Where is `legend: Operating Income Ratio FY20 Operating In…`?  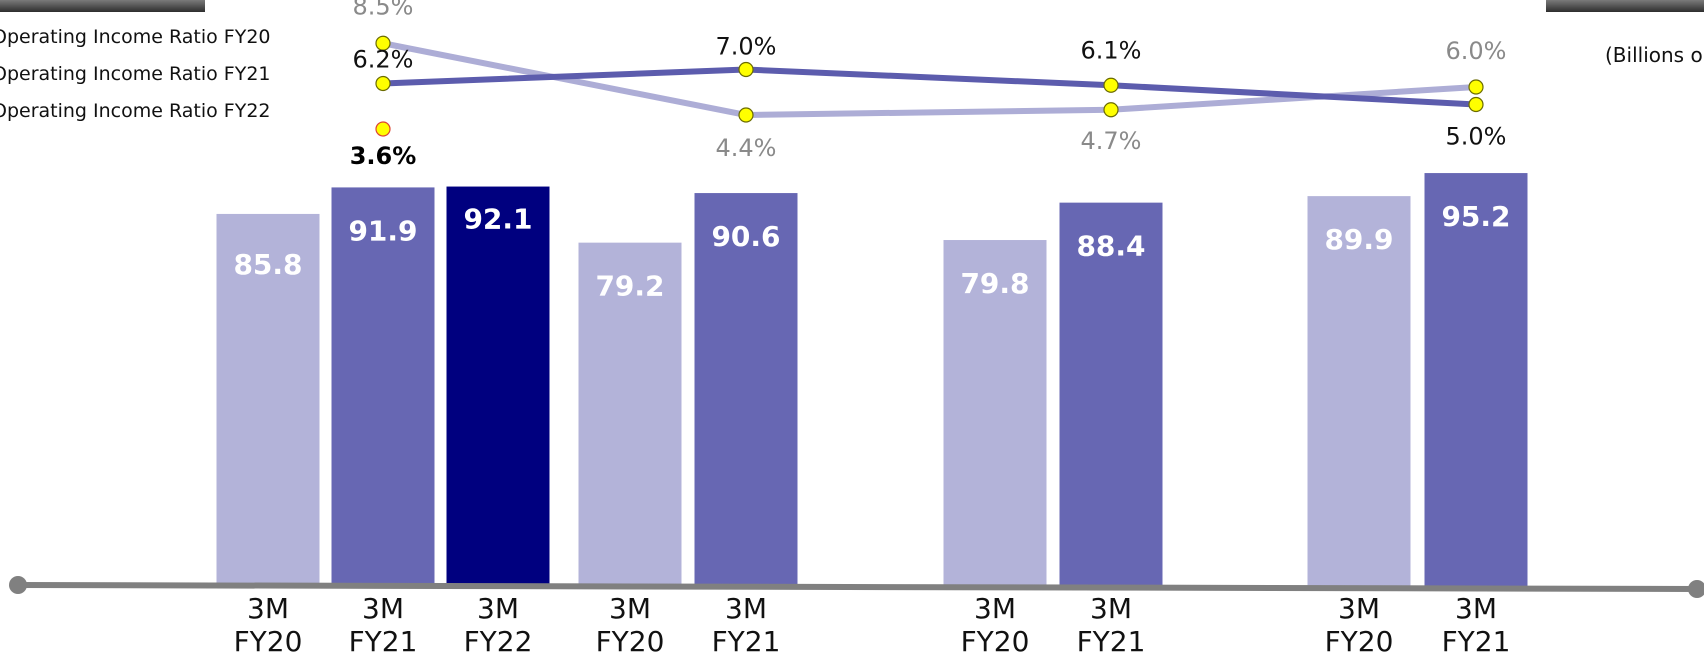 legend: Operating Income Ratio FY20 Operating In… is located at coordinates (139, 77).